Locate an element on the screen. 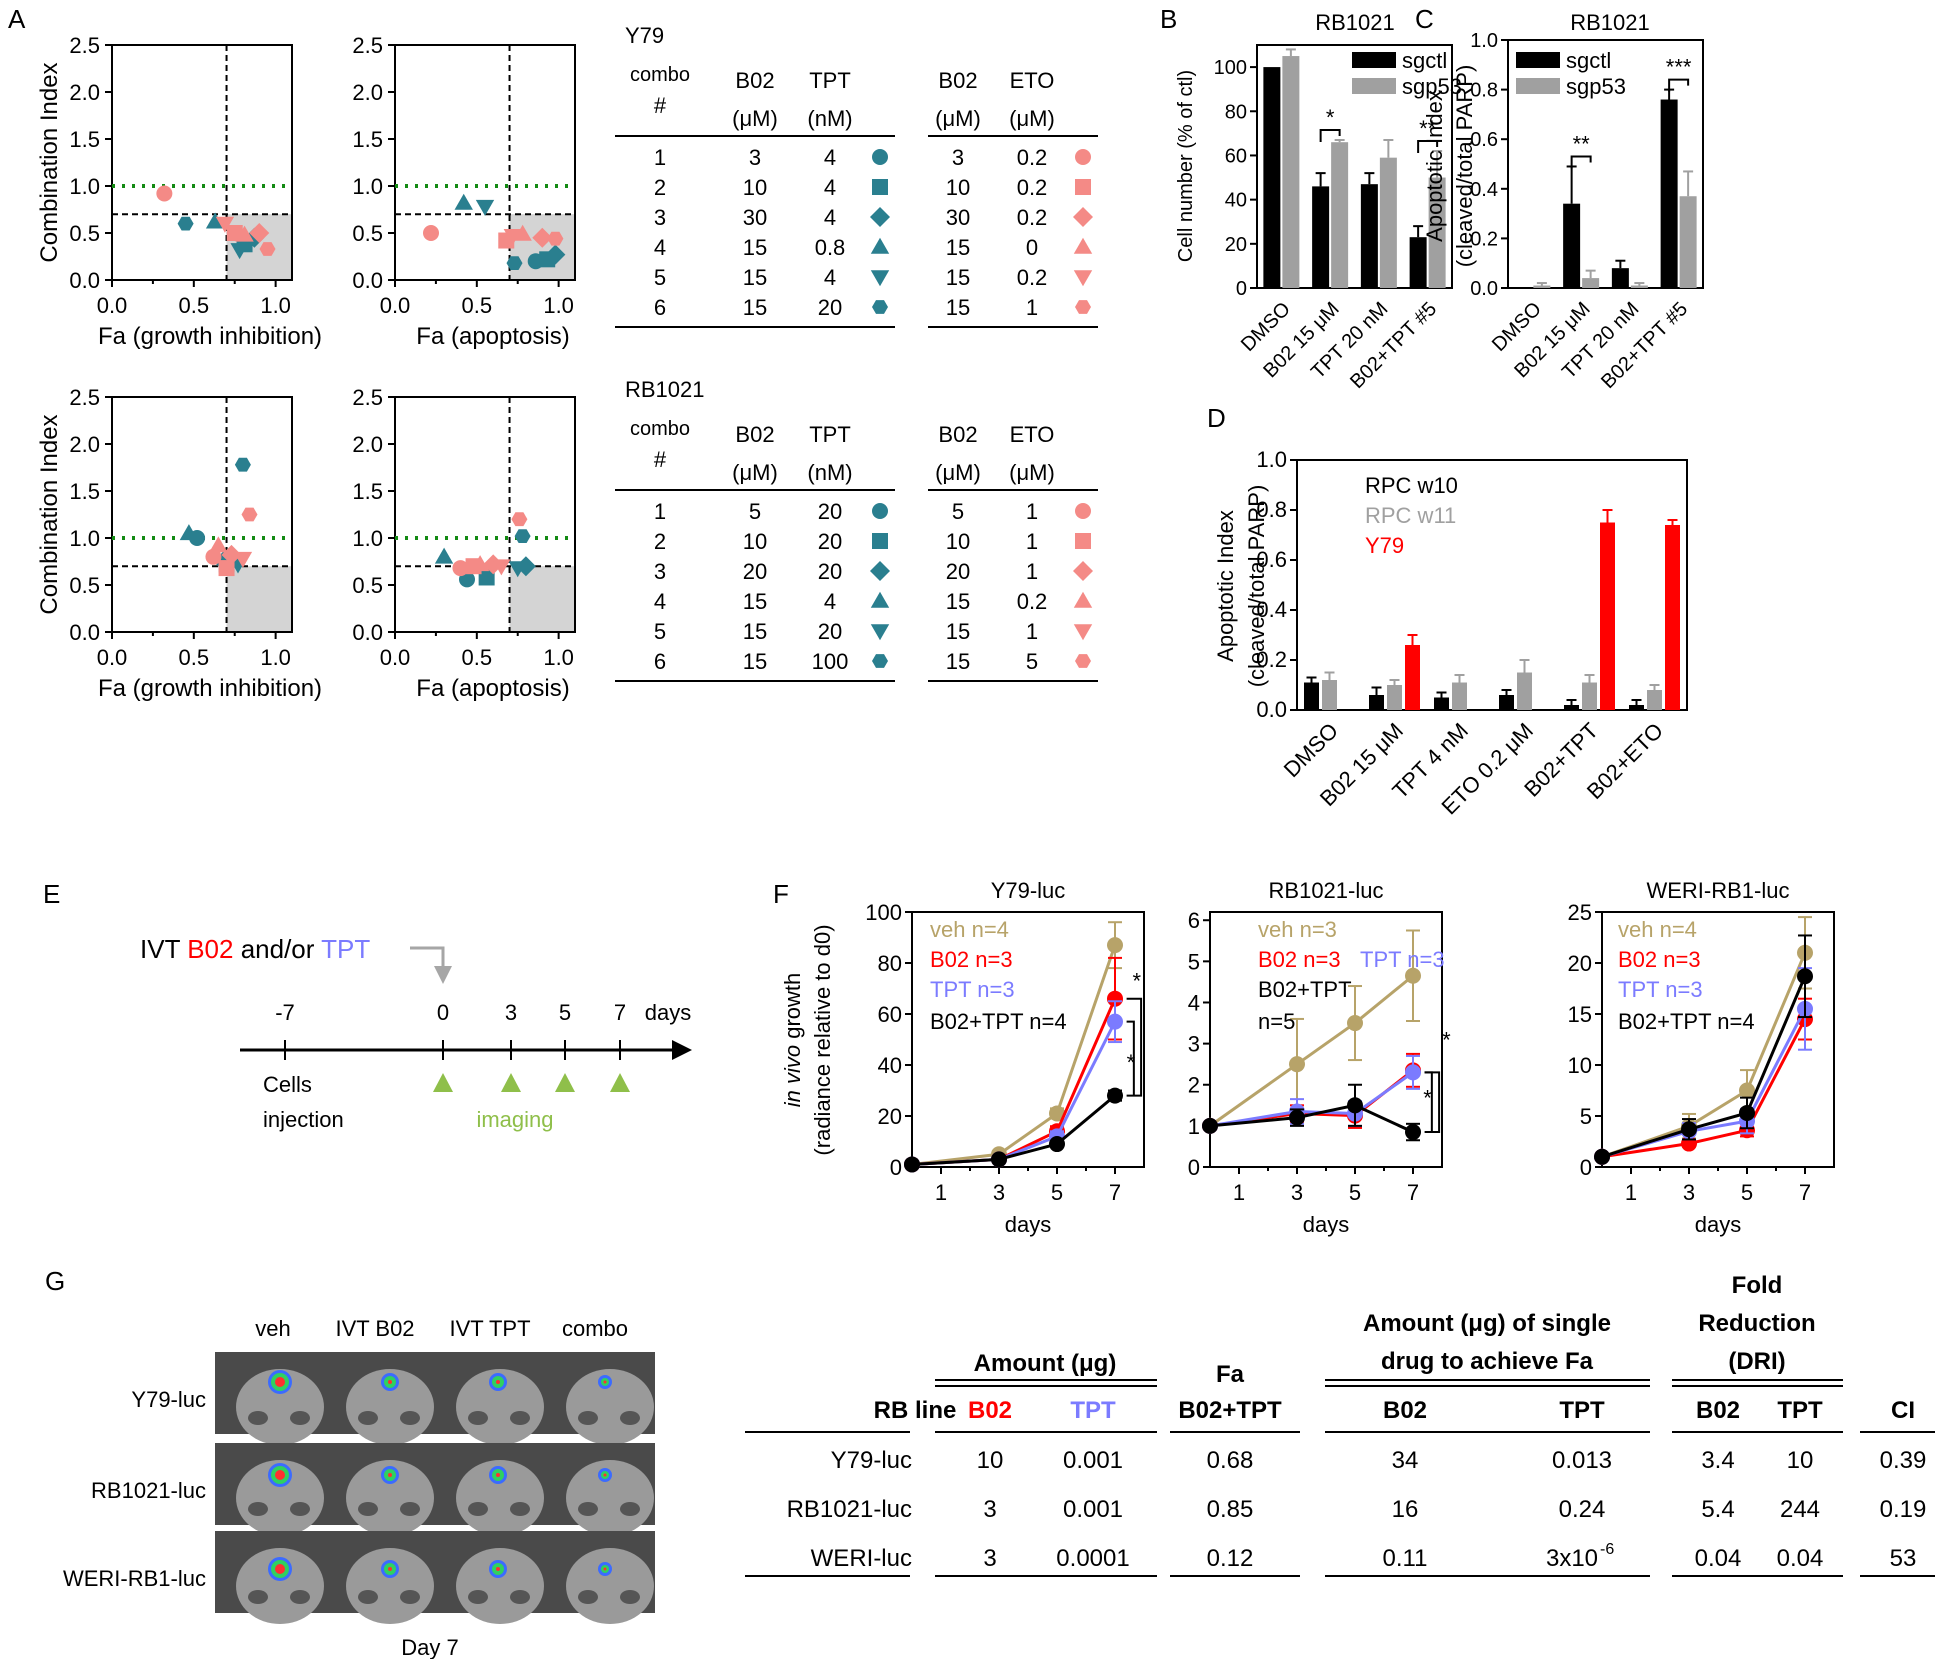 This screenshot has width=1946, height=1659. table-cell: 10 is located at coordinates (990, 1460).